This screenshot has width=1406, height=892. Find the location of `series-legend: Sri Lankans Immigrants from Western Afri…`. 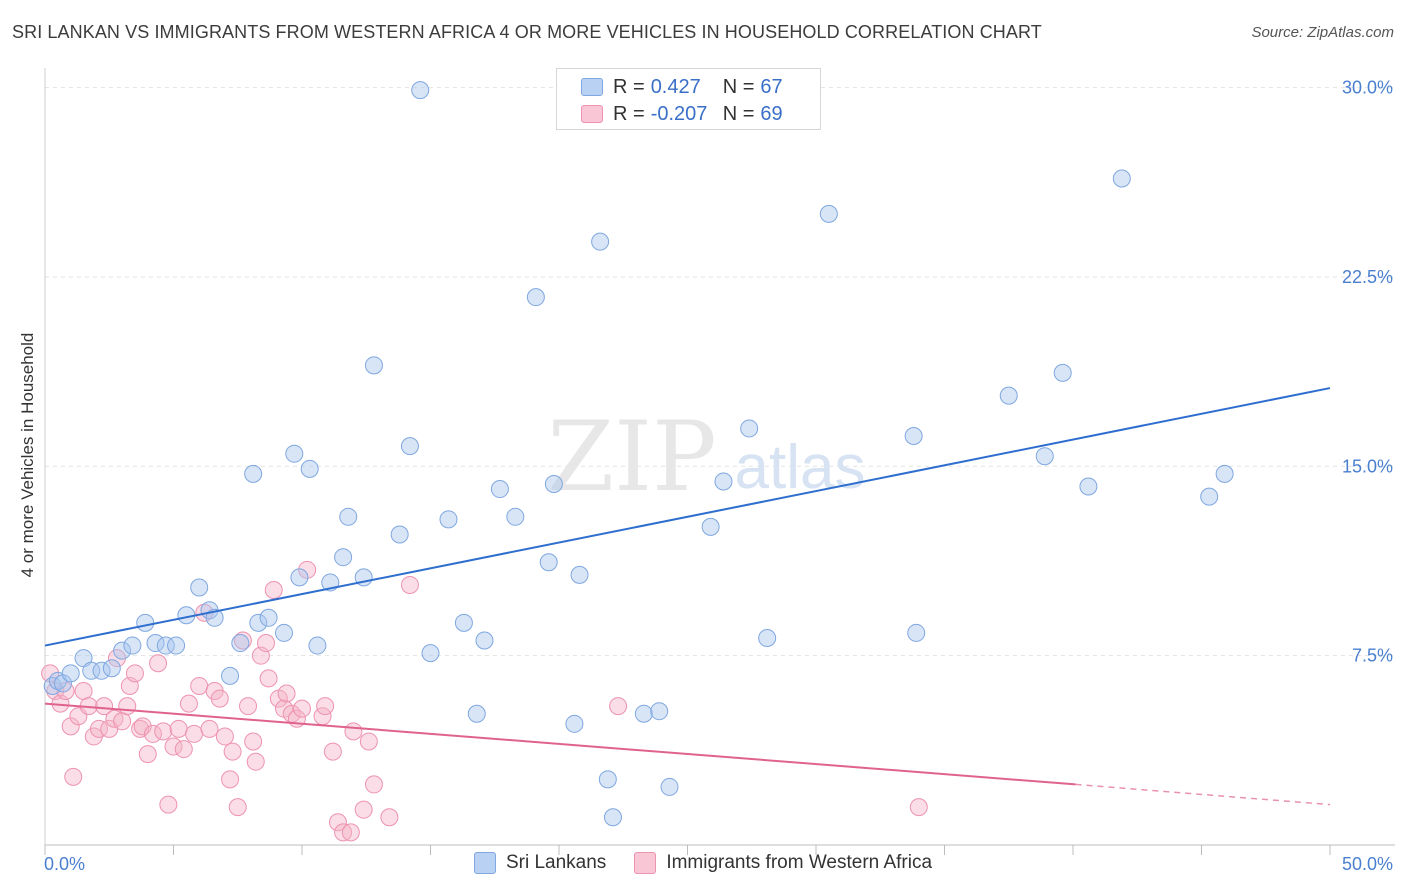

series-legend: Sri Lankans Immigrants from Western Afri… is located at coordinates (703, 863).